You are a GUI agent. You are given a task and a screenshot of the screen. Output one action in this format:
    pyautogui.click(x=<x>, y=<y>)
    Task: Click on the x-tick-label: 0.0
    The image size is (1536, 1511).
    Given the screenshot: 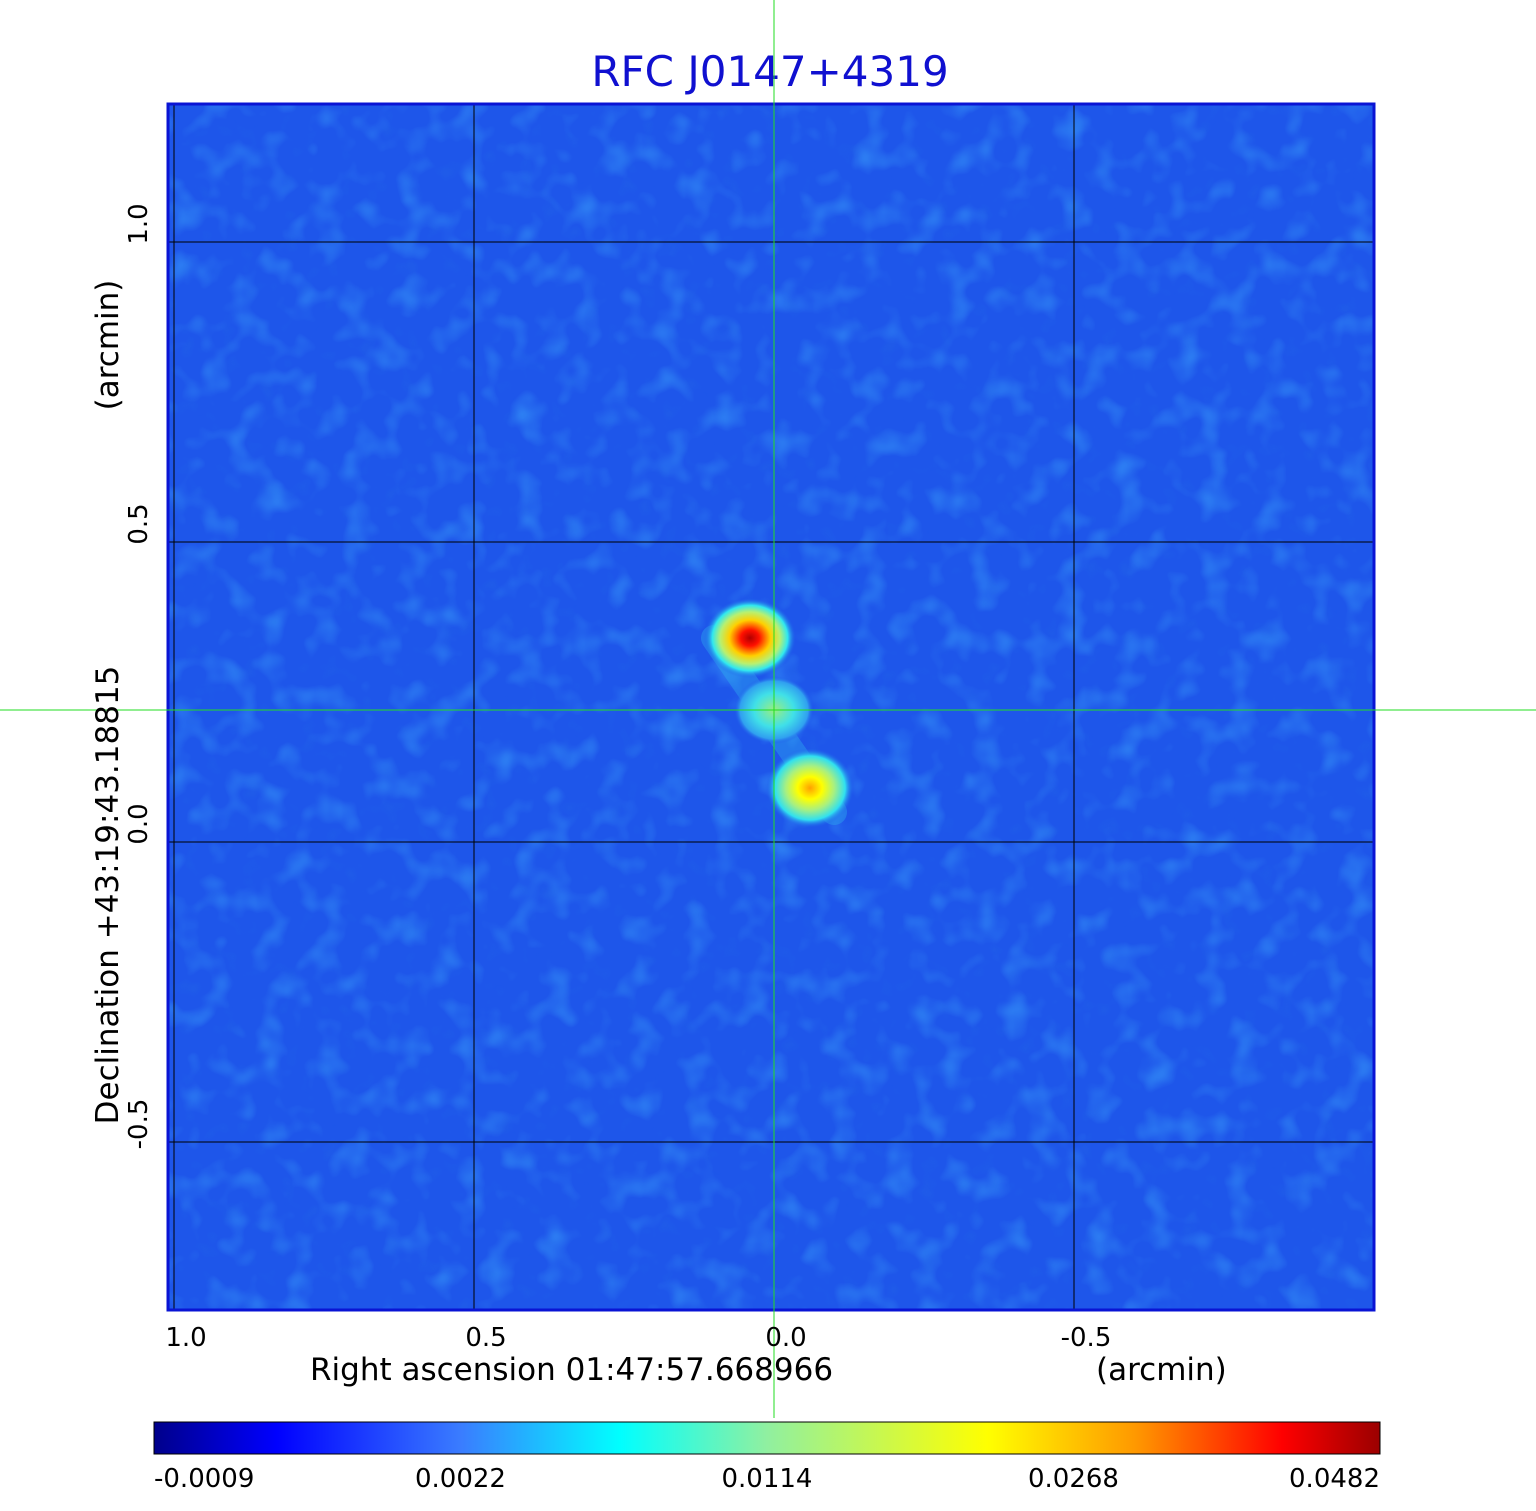 What is the action you would take?
    pyautogui.click(x=785, y=1338)
    